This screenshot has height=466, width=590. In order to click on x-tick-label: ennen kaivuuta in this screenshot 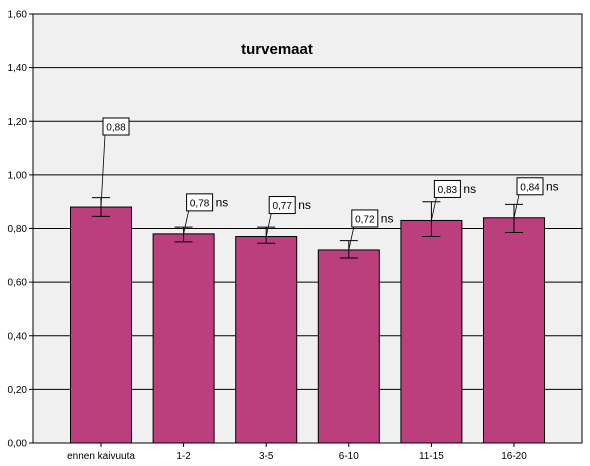, I will do `click(101, 456)`.